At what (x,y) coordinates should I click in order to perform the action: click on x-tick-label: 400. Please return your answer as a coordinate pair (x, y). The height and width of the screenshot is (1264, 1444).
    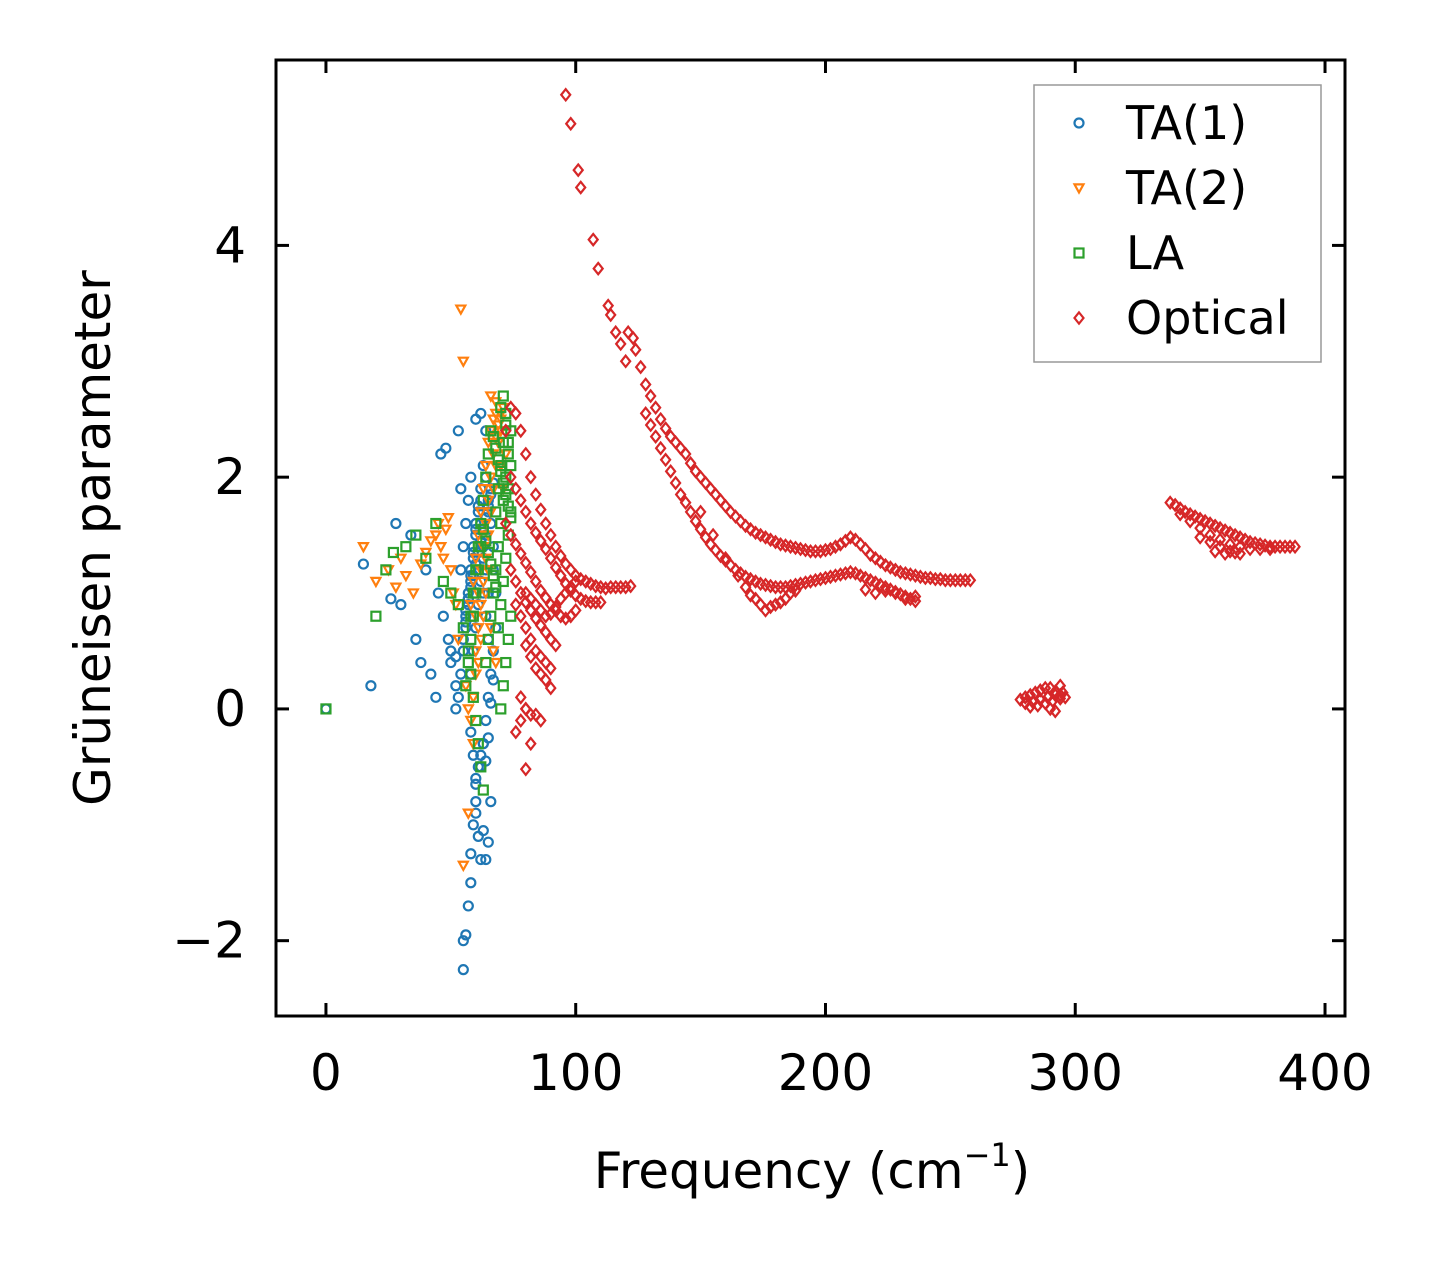
    Looking at the image, I should click on (1324, 1073).